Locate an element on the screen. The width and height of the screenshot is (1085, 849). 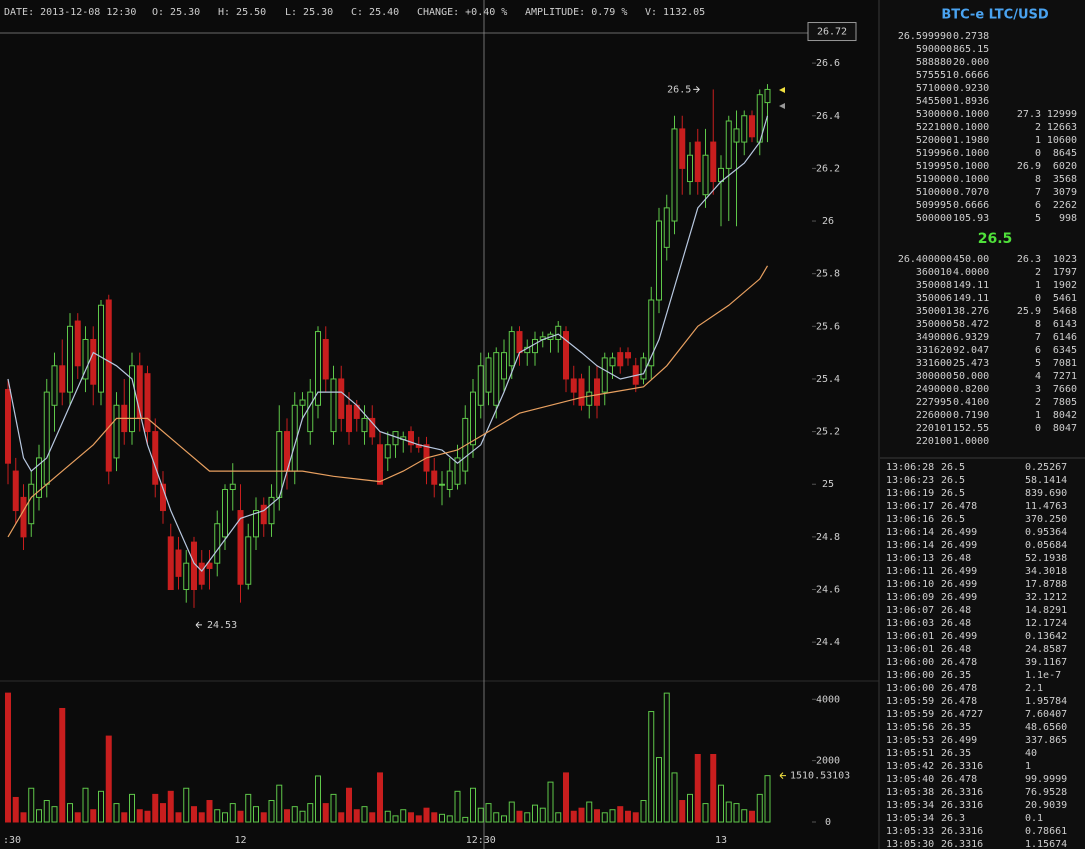
low-label: 24.53 is located at coordinates (222, 625).